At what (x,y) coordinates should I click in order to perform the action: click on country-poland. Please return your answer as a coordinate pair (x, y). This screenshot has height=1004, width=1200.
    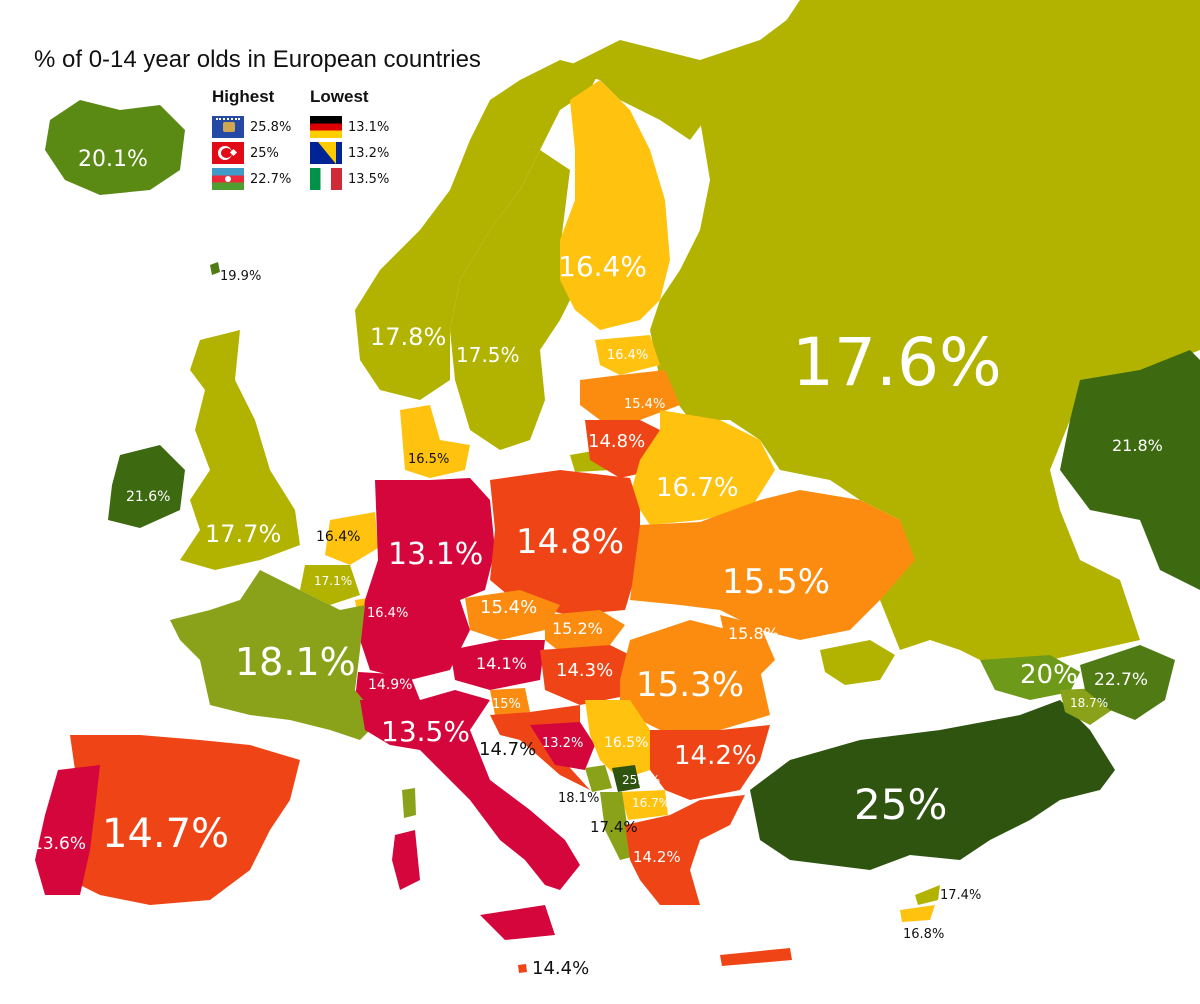
    Looking at the image, I should click on (565, 542).